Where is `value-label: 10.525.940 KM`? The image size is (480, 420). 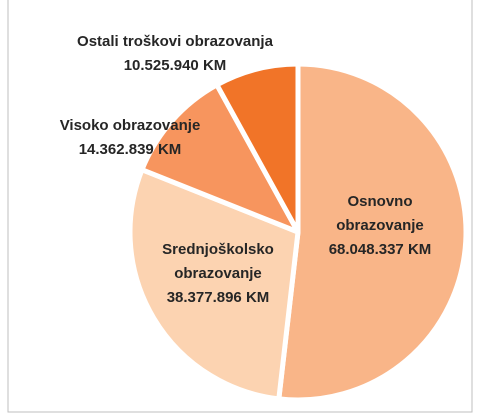 value-label: 10.525.940 KM is located at coordinates (175, 65).